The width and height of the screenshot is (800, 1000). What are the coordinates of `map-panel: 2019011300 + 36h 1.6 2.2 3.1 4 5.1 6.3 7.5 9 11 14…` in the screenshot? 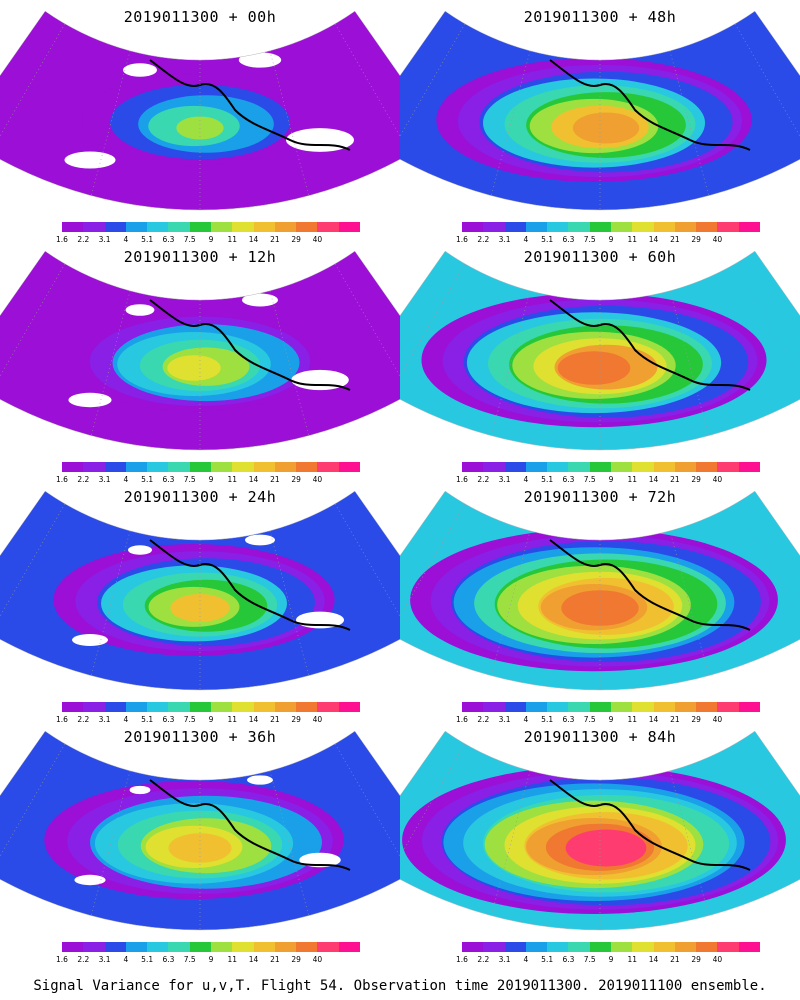 It's located at (200, 843).